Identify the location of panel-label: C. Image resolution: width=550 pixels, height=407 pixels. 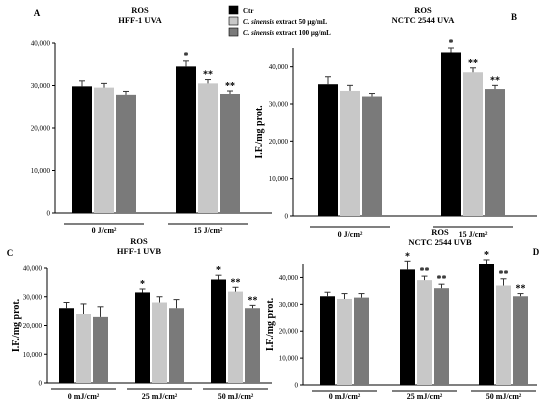
(10, 253).